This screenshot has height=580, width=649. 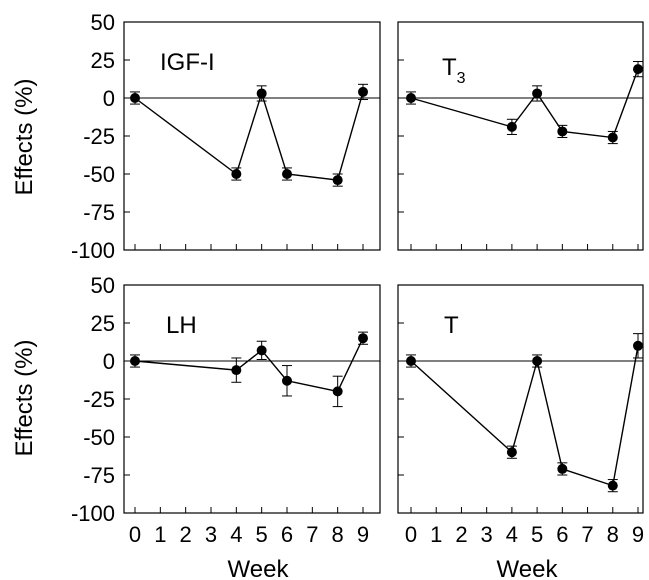 I want to click on panel-label: T3, so click(x=454, y=70).